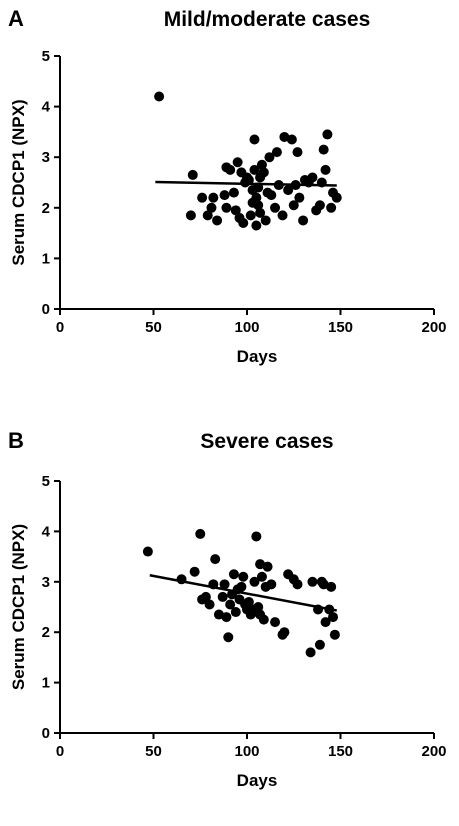 The image size is (459, 826). What do you see at coordinates (267, 19) in the screenshot?
I see `chart-title: Mild/moderate cases` at bounding box center [267, 19].